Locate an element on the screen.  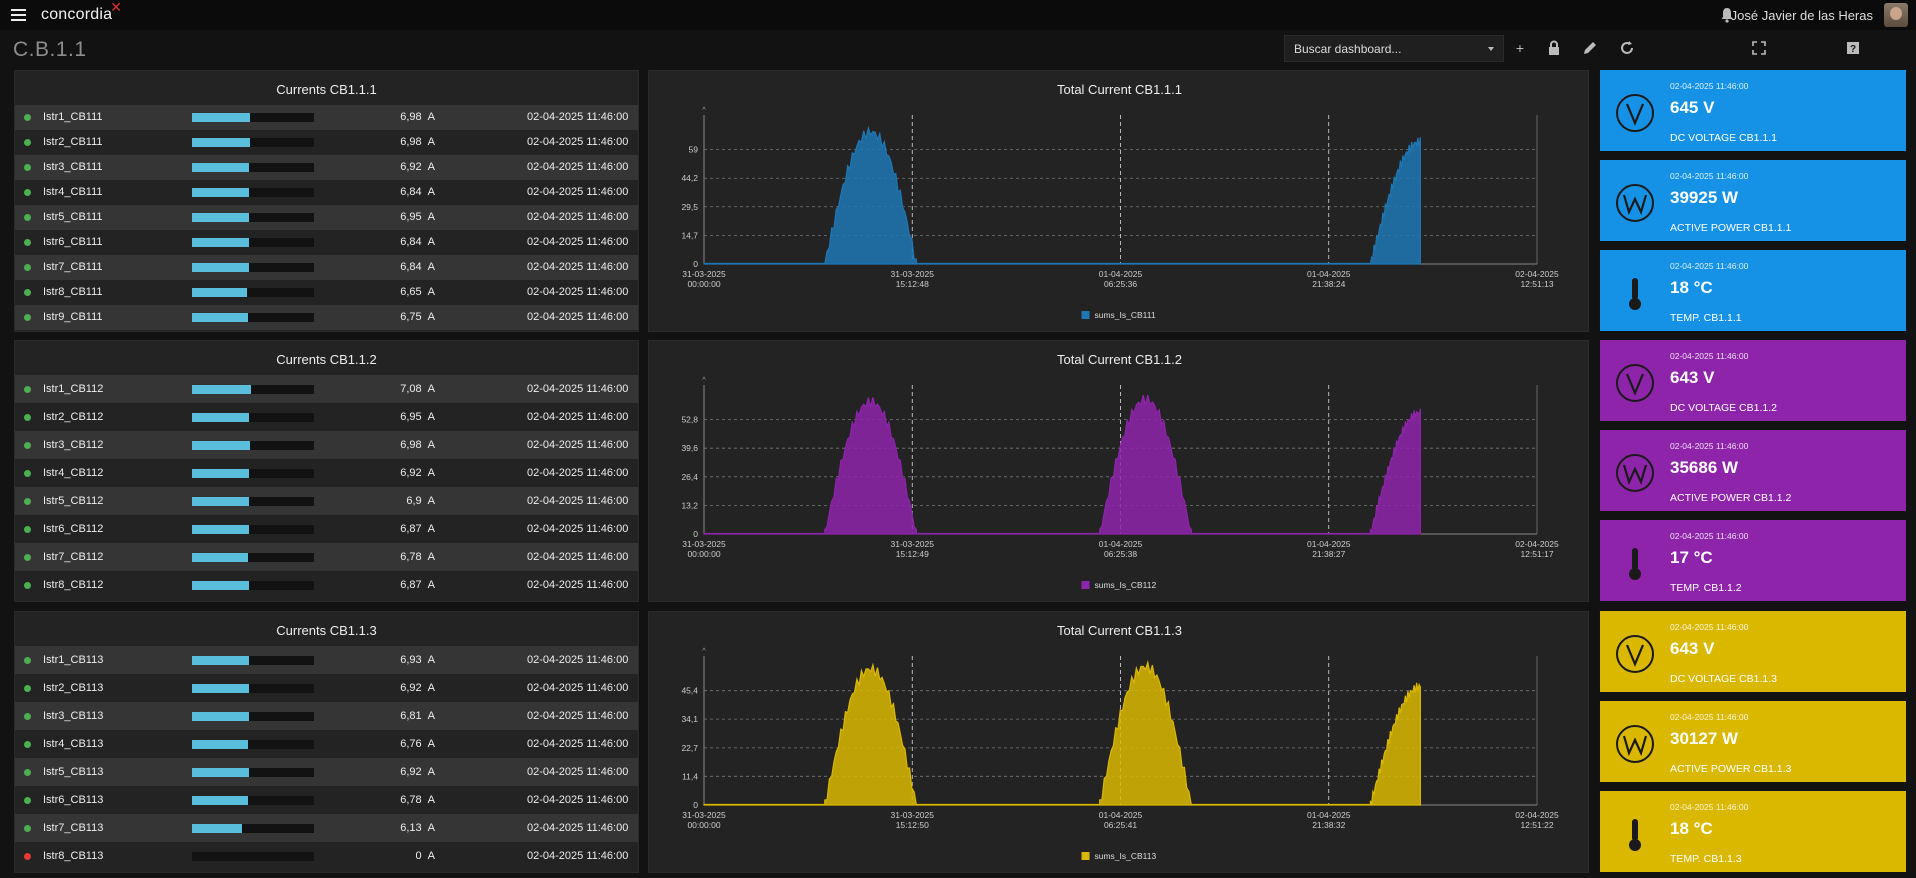
avatar is located at coordinates (1896, 15).